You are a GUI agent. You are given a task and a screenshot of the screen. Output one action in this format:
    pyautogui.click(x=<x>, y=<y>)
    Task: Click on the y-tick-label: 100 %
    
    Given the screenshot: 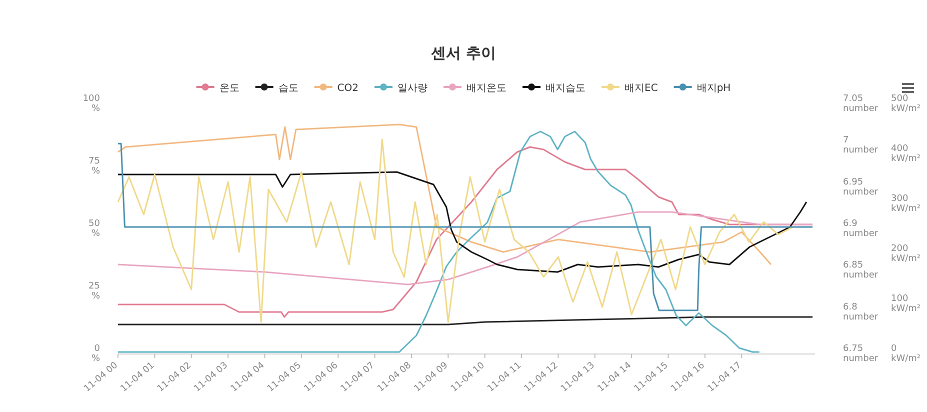 What is the action you would take?
    pyautogui.click(x=91, y=104)
    